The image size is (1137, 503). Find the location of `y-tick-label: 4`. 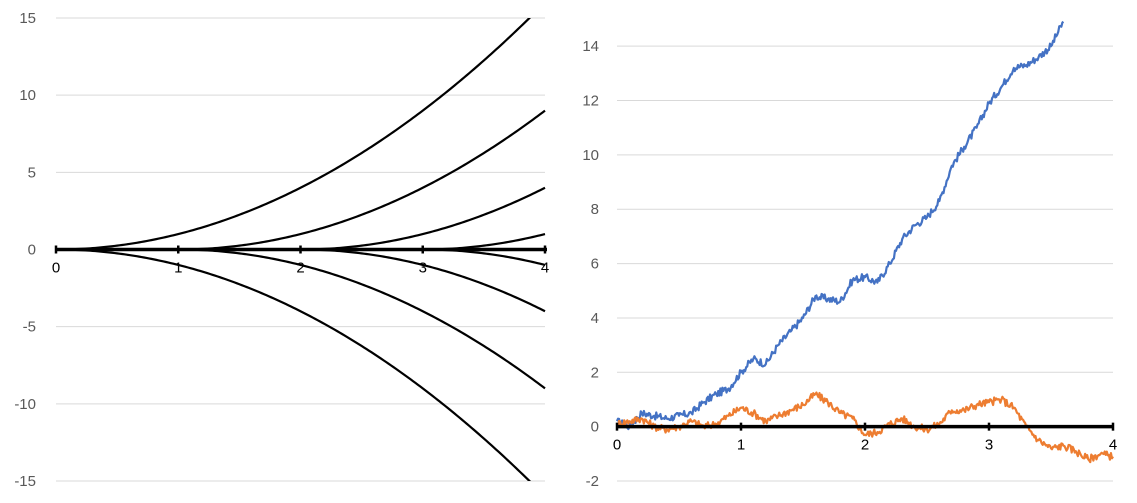

y-tick-label: 4 is located at coordinates (595, 318).